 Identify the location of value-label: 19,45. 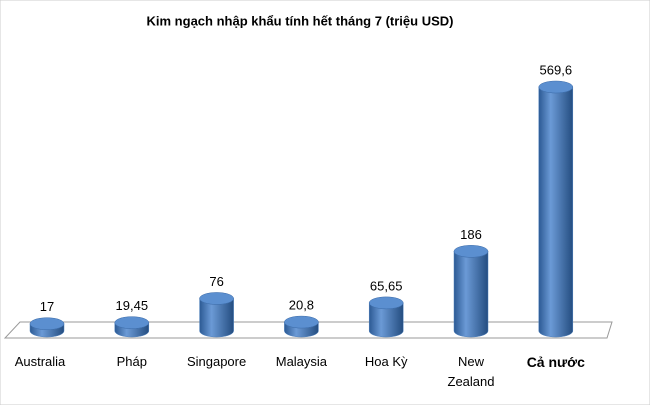
(132, 305).